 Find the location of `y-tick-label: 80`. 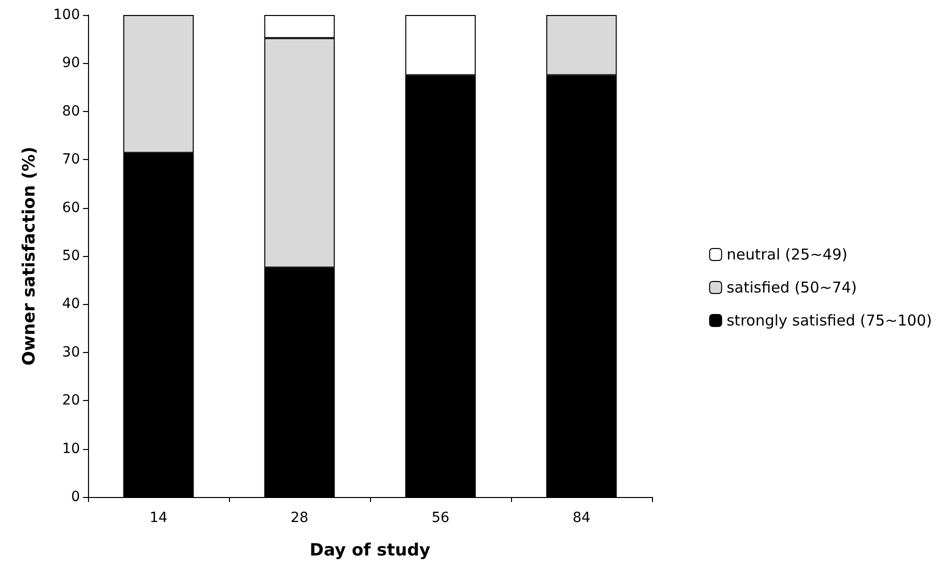

y-tick-label: 80 is located at coordinates (71, 111).